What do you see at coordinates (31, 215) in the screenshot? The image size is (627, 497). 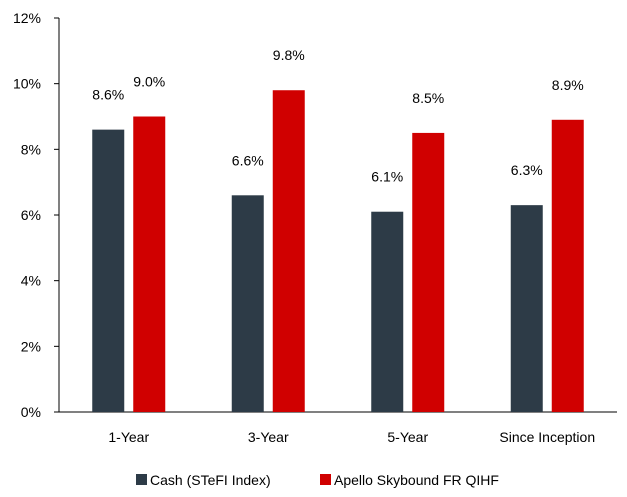 I see `y-tick-label: 6%` at bounding box center [31, 215].